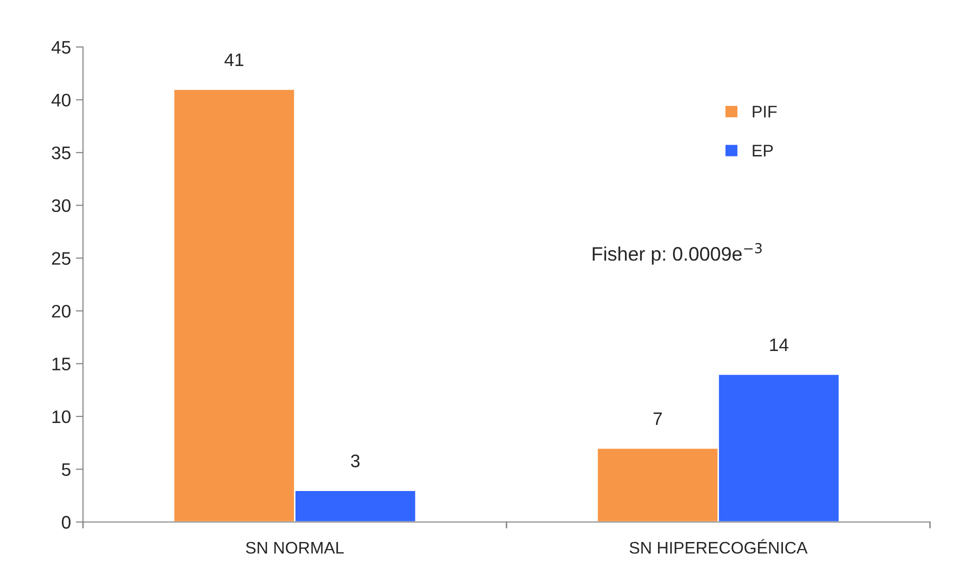  What do you see at coordinates (61, 364) in the screenshot?
I see `y-tick-label: 15` at bounding box center [61, 364].